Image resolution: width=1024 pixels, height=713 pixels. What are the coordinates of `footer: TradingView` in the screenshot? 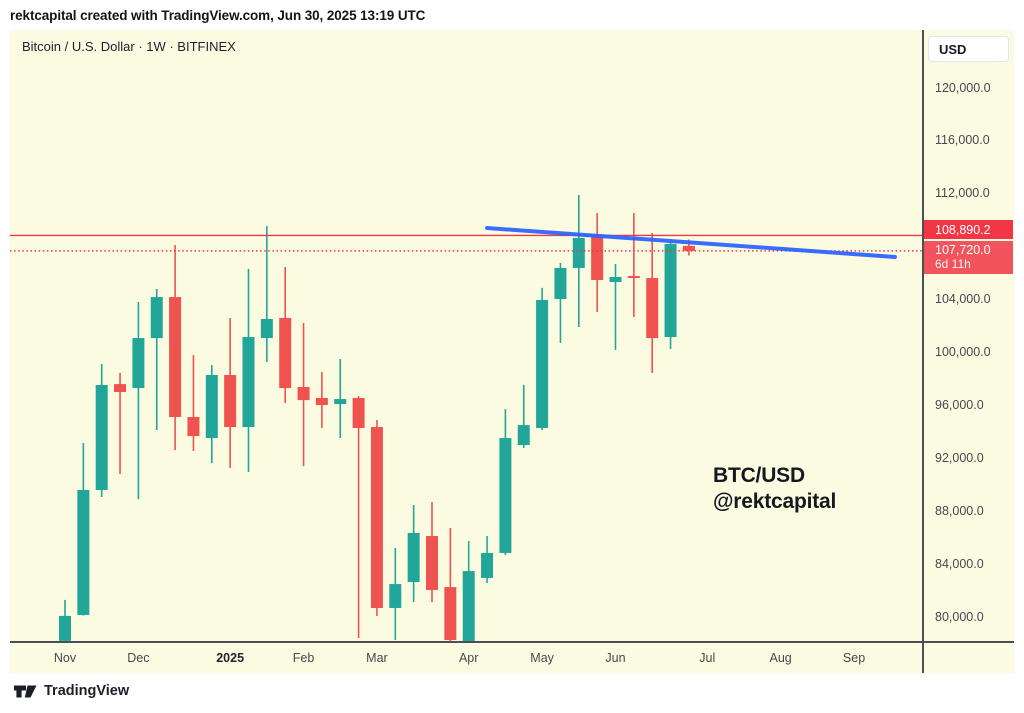 It's located at (71, 691).